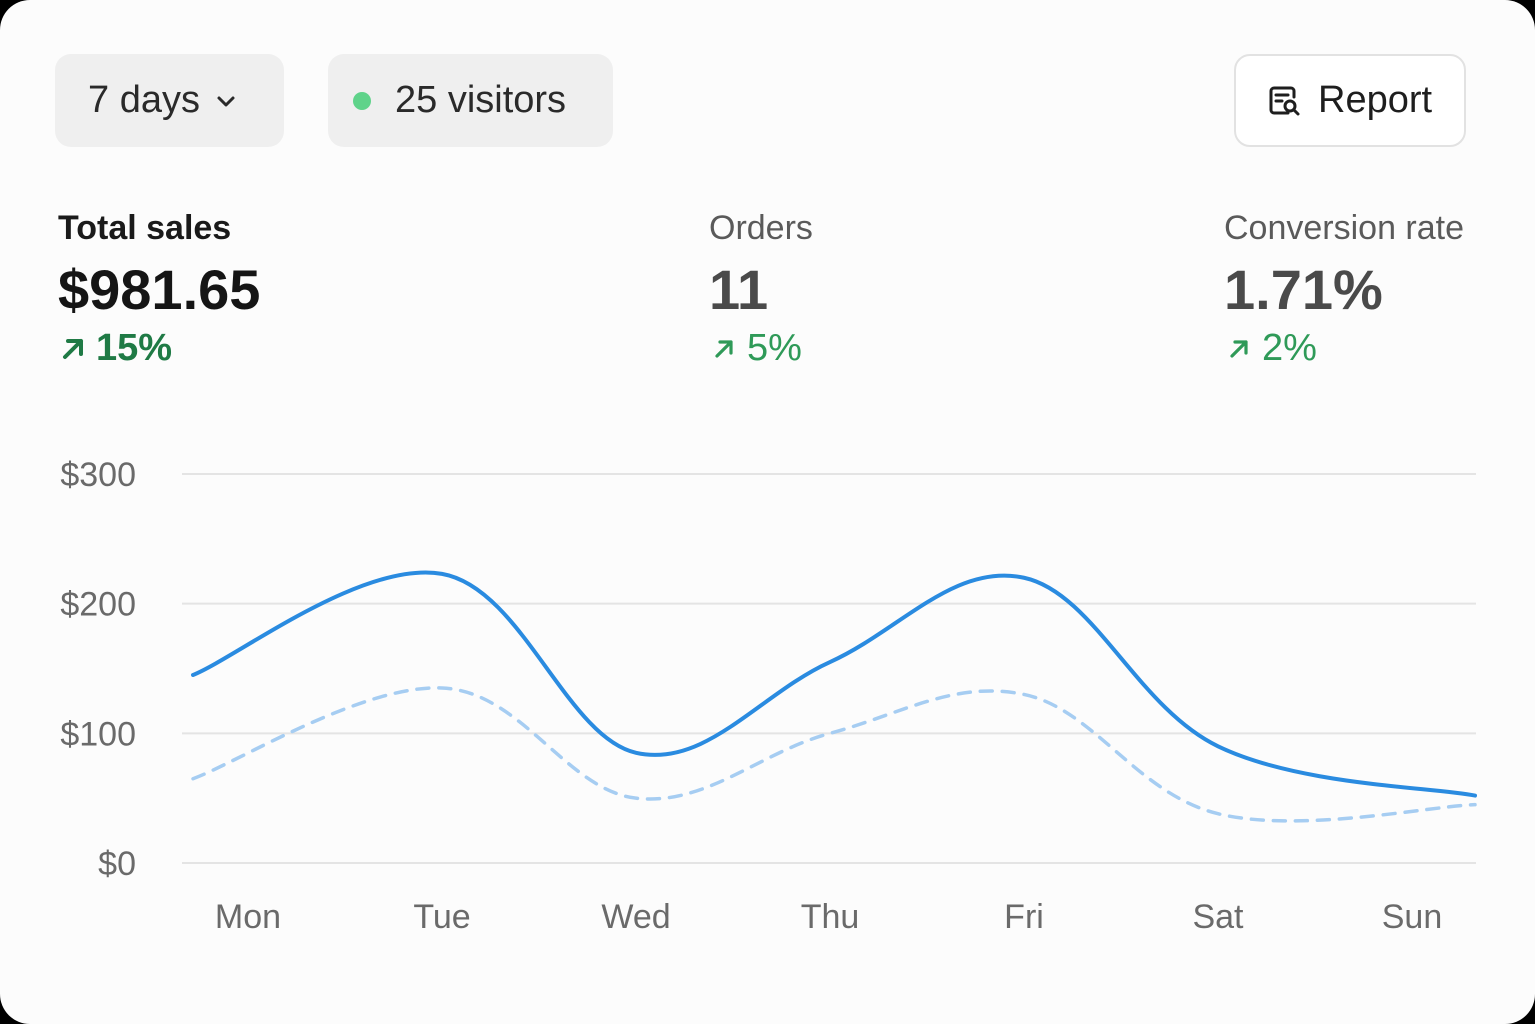 The height and width of the screenshot is (1024, 1535). What do you see at coordinates (834, 754) in the screenshot?
I see `series-line-previous` at bounding box center [834, 754].